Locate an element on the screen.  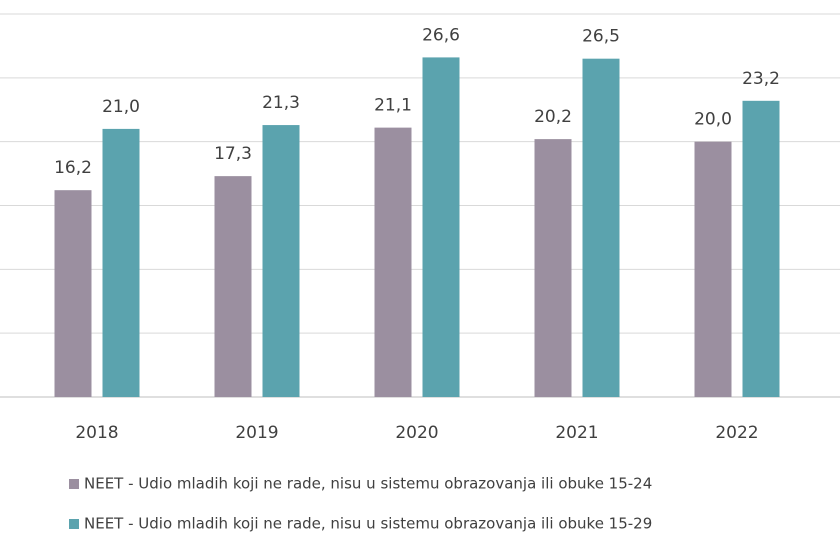
x-tick-label: 2019 is located at coordinates (256, 433).